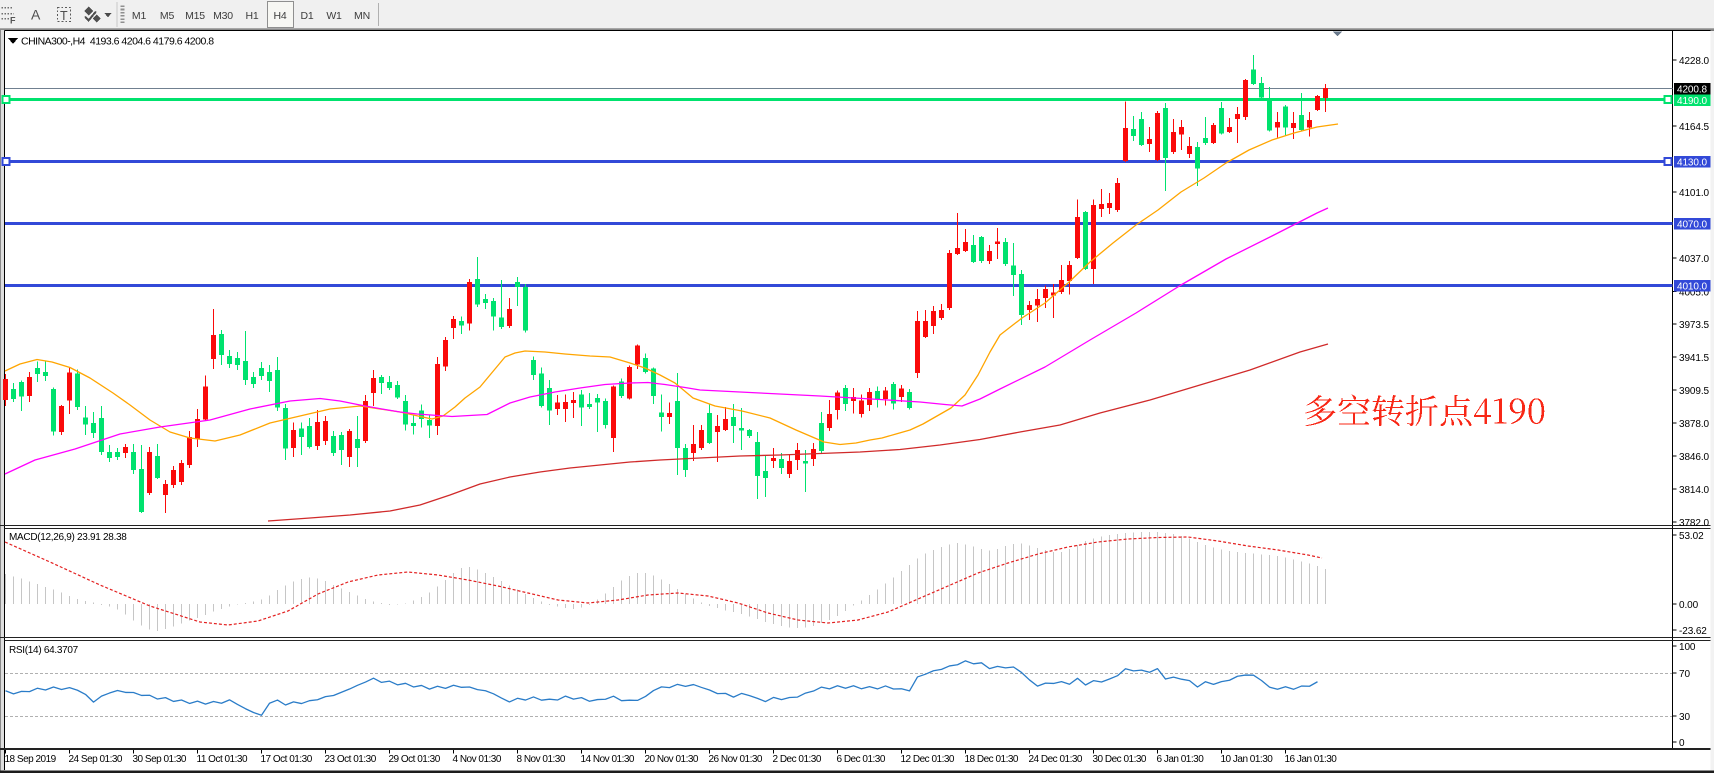 This screenshot has width=1714, height=778. What do you see at coordinates (1247, 759) in the screenshot?
I see `svg-text: 10 Jan 01:30` at bounding box center [1247, 759].